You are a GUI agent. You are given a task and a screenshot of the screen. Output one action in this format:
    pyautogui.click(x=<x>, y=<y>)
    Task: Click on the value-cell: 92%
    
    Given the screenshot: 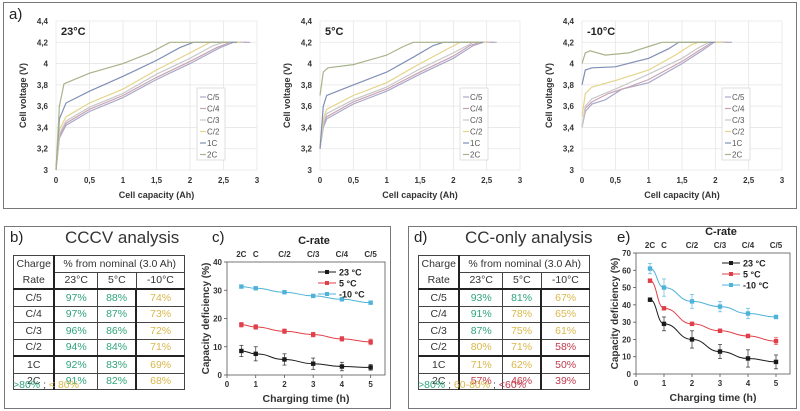 What is the action you would take?
    pyautogui.click(x=75, y=364)
    